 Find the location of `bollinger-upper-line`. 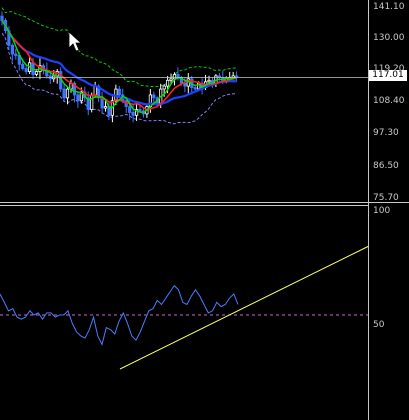

bollinger-upper-line is located at coordinates (119, 47).